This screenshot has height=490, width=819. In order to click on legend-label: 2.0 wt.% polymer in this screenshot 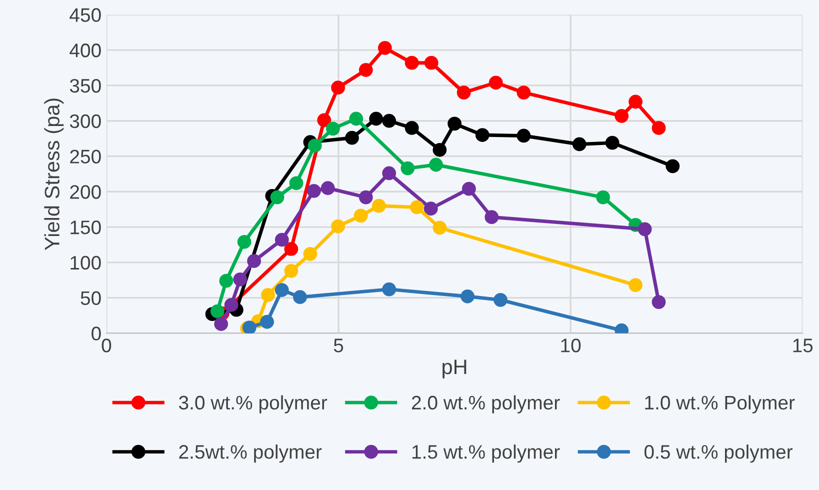, I will do `click(486, 404)`.